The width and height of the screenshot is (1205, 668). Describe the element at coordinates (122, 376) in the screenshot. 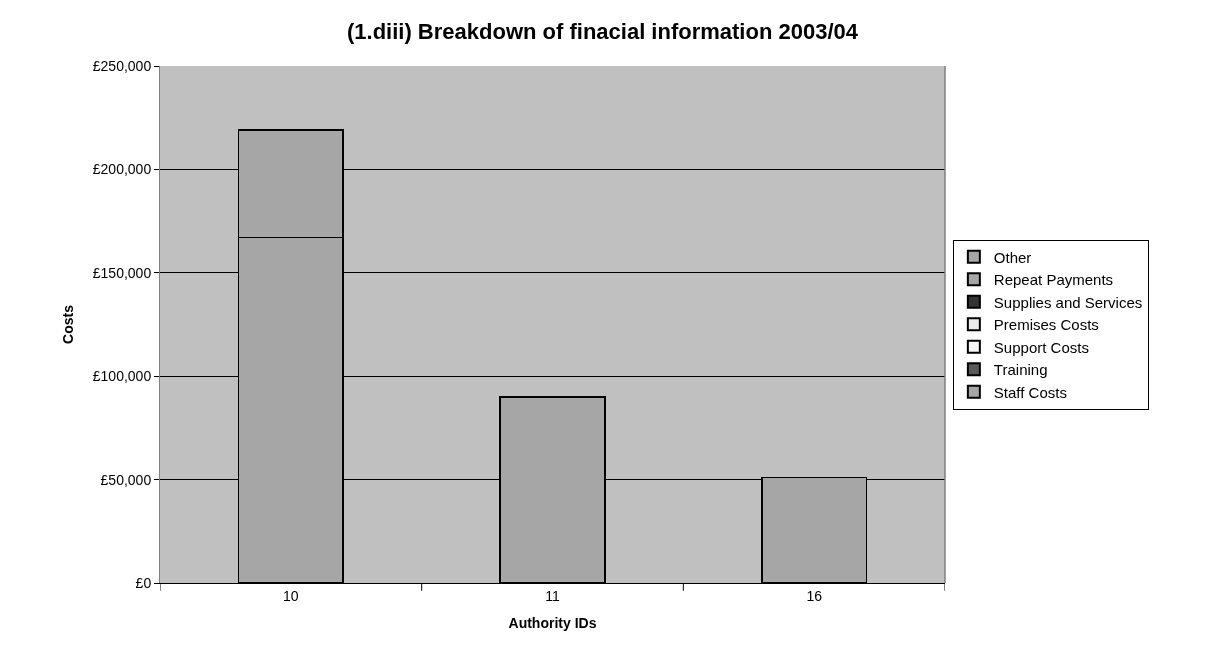

I see `y-tick-label: £100,000` at that location.